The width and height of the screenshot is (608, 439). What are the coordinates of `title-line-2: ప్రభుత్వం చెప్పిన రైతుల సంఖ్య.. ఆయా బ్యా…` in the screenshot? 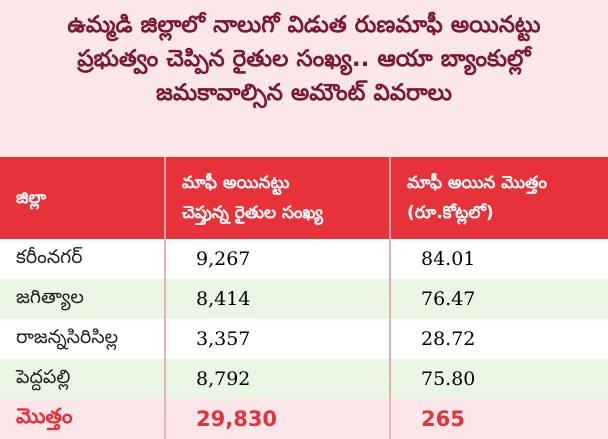 It's located at (304, 59).